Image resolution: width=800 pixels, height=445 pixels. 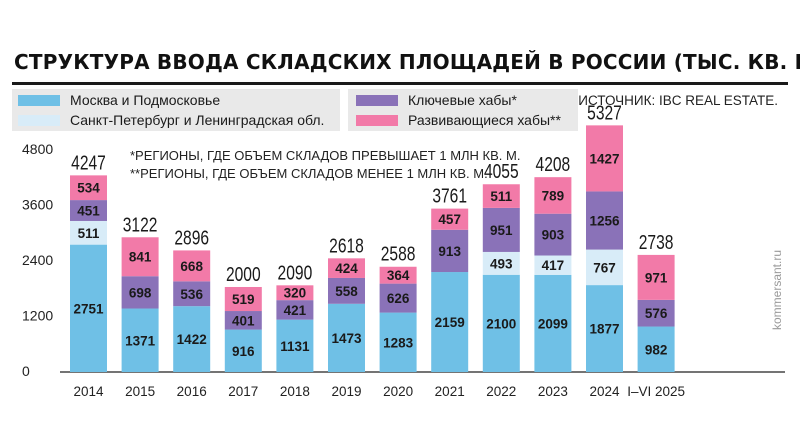 I want to click on bar-segment-value: 767, so click(x=604, y=267).